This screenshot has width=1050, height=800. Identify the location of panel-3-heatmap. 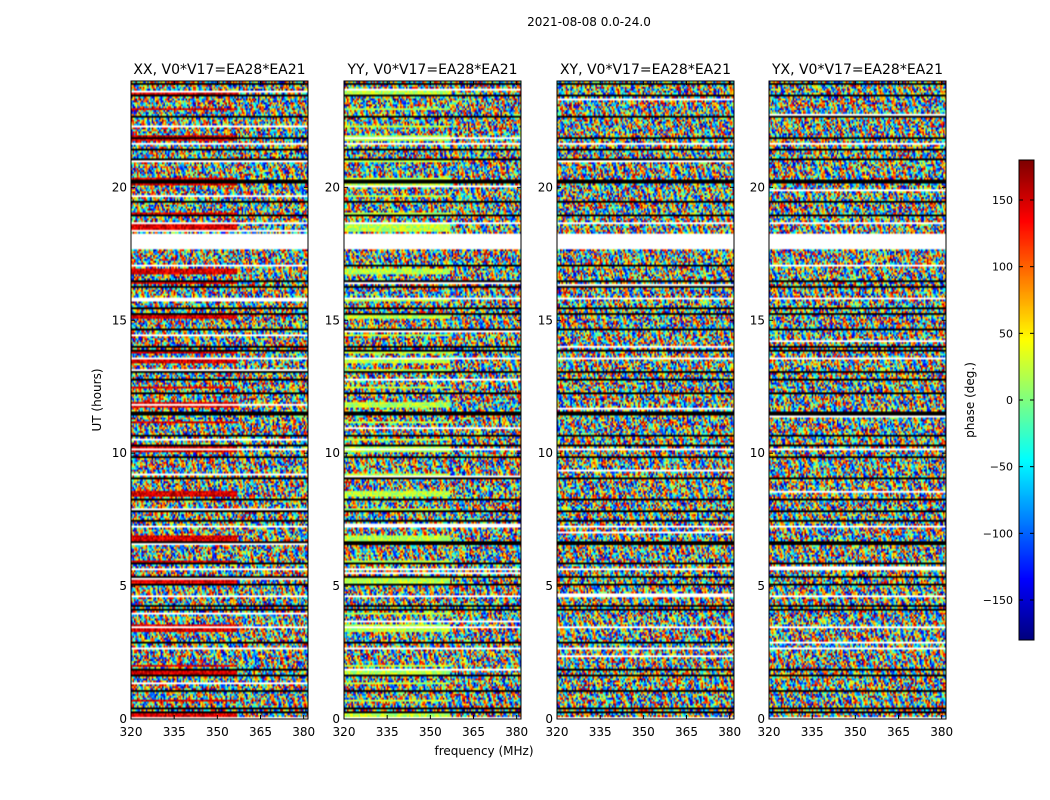
(645, 400).